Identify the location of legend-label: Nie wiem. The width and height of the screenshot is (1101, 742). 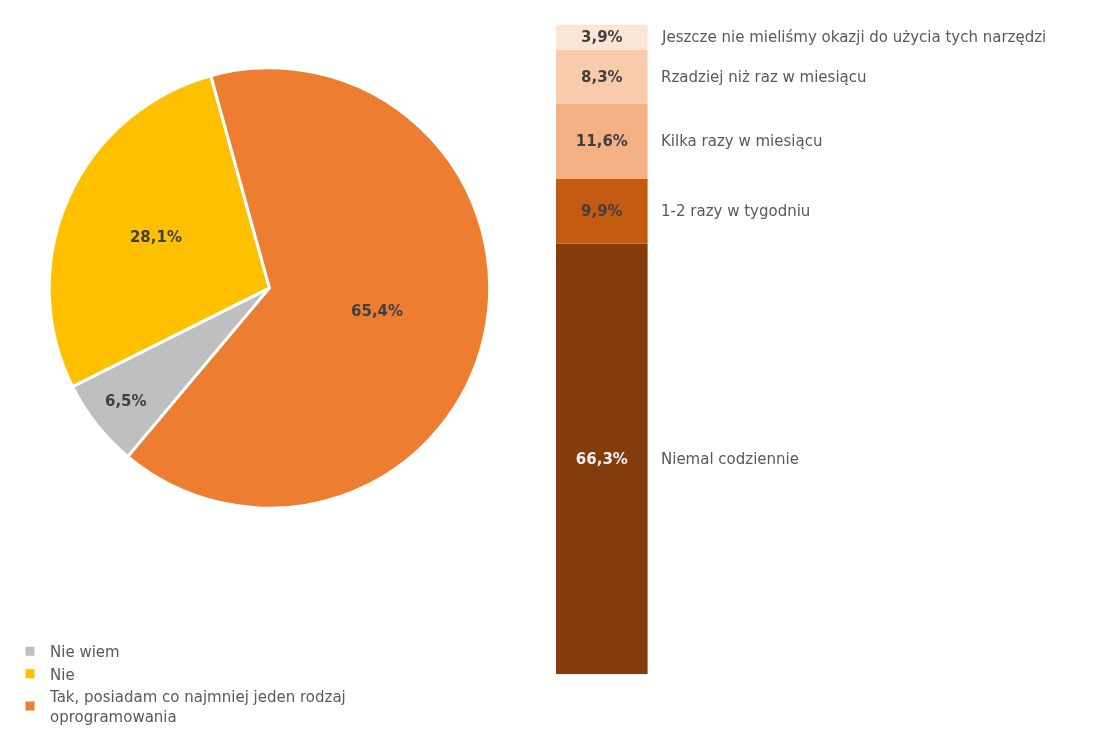
(85, 652).